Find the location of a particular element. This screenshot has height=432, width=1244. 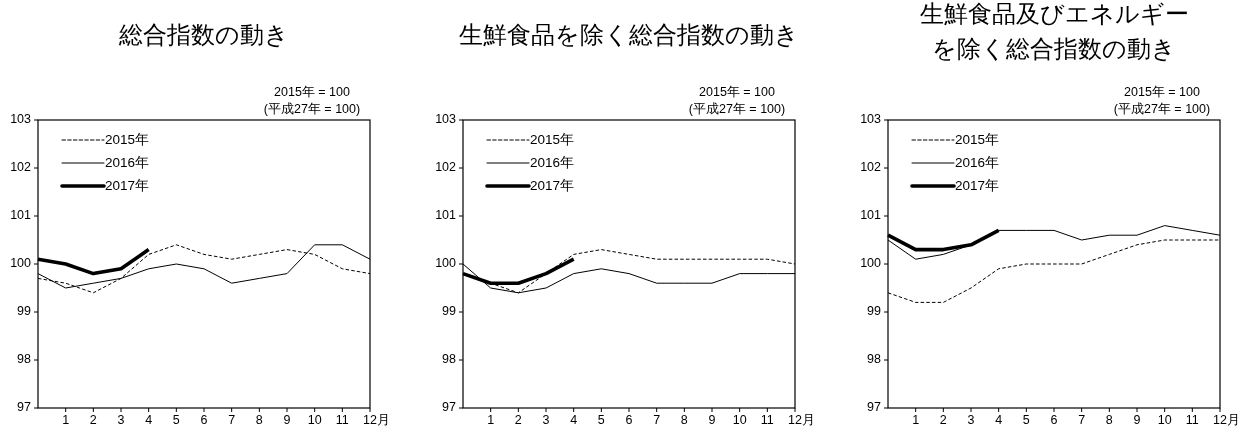

chart-title: 生鮮食品及びエネルギーを除く総合指数の動き is located at coordinates (1054, 31).